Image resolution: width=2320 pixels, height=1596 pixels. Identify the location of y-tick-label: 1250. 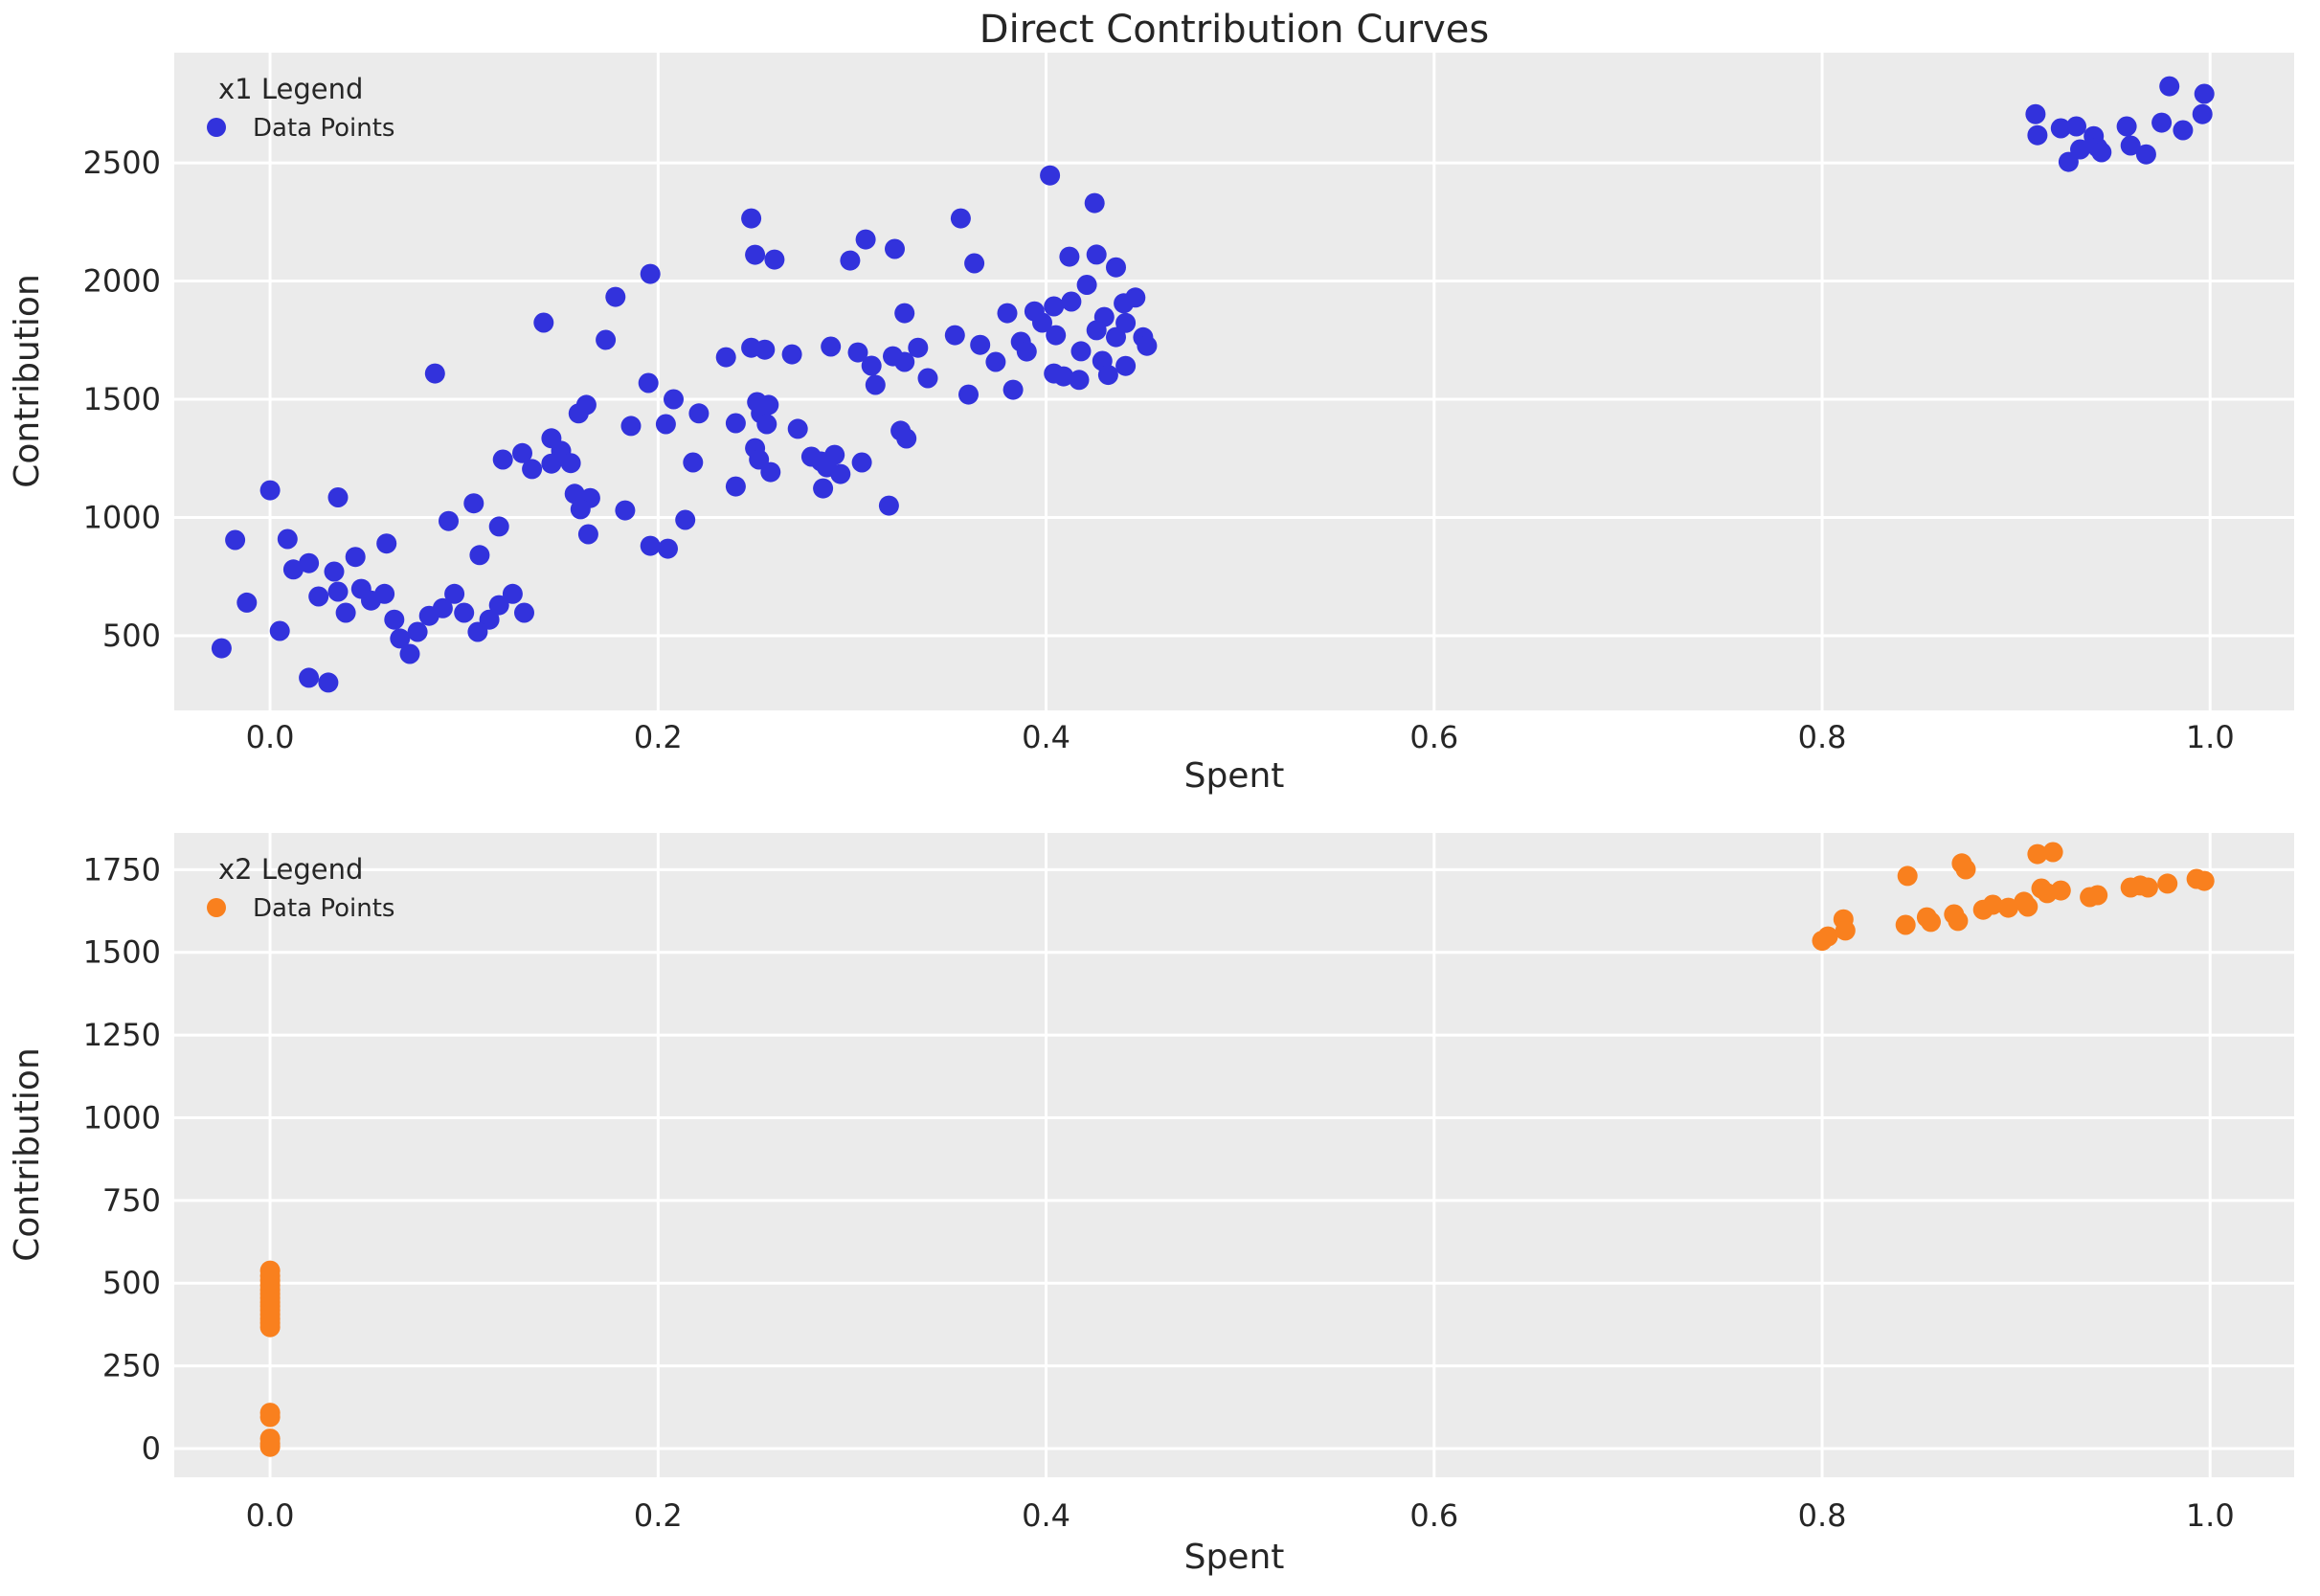
(122, 1035).